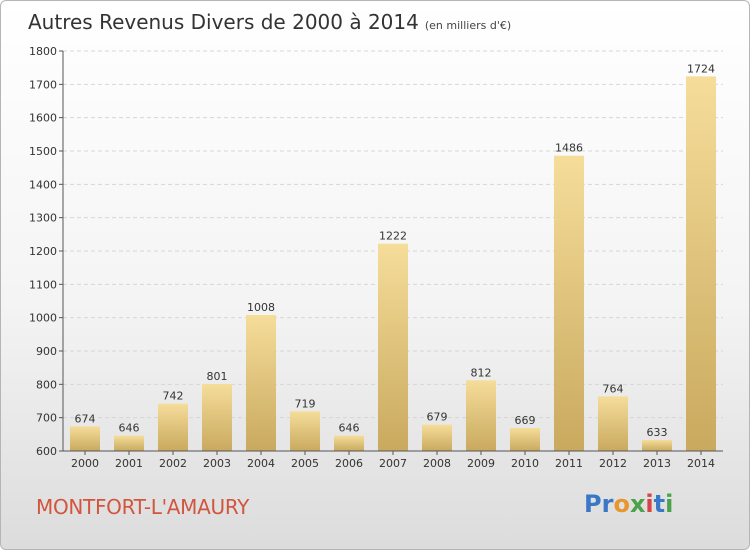  What do you see at coordinates (43, 284) in the screenshot?
I see `y-tick-label: 1100` at bounding box center [43, 284].